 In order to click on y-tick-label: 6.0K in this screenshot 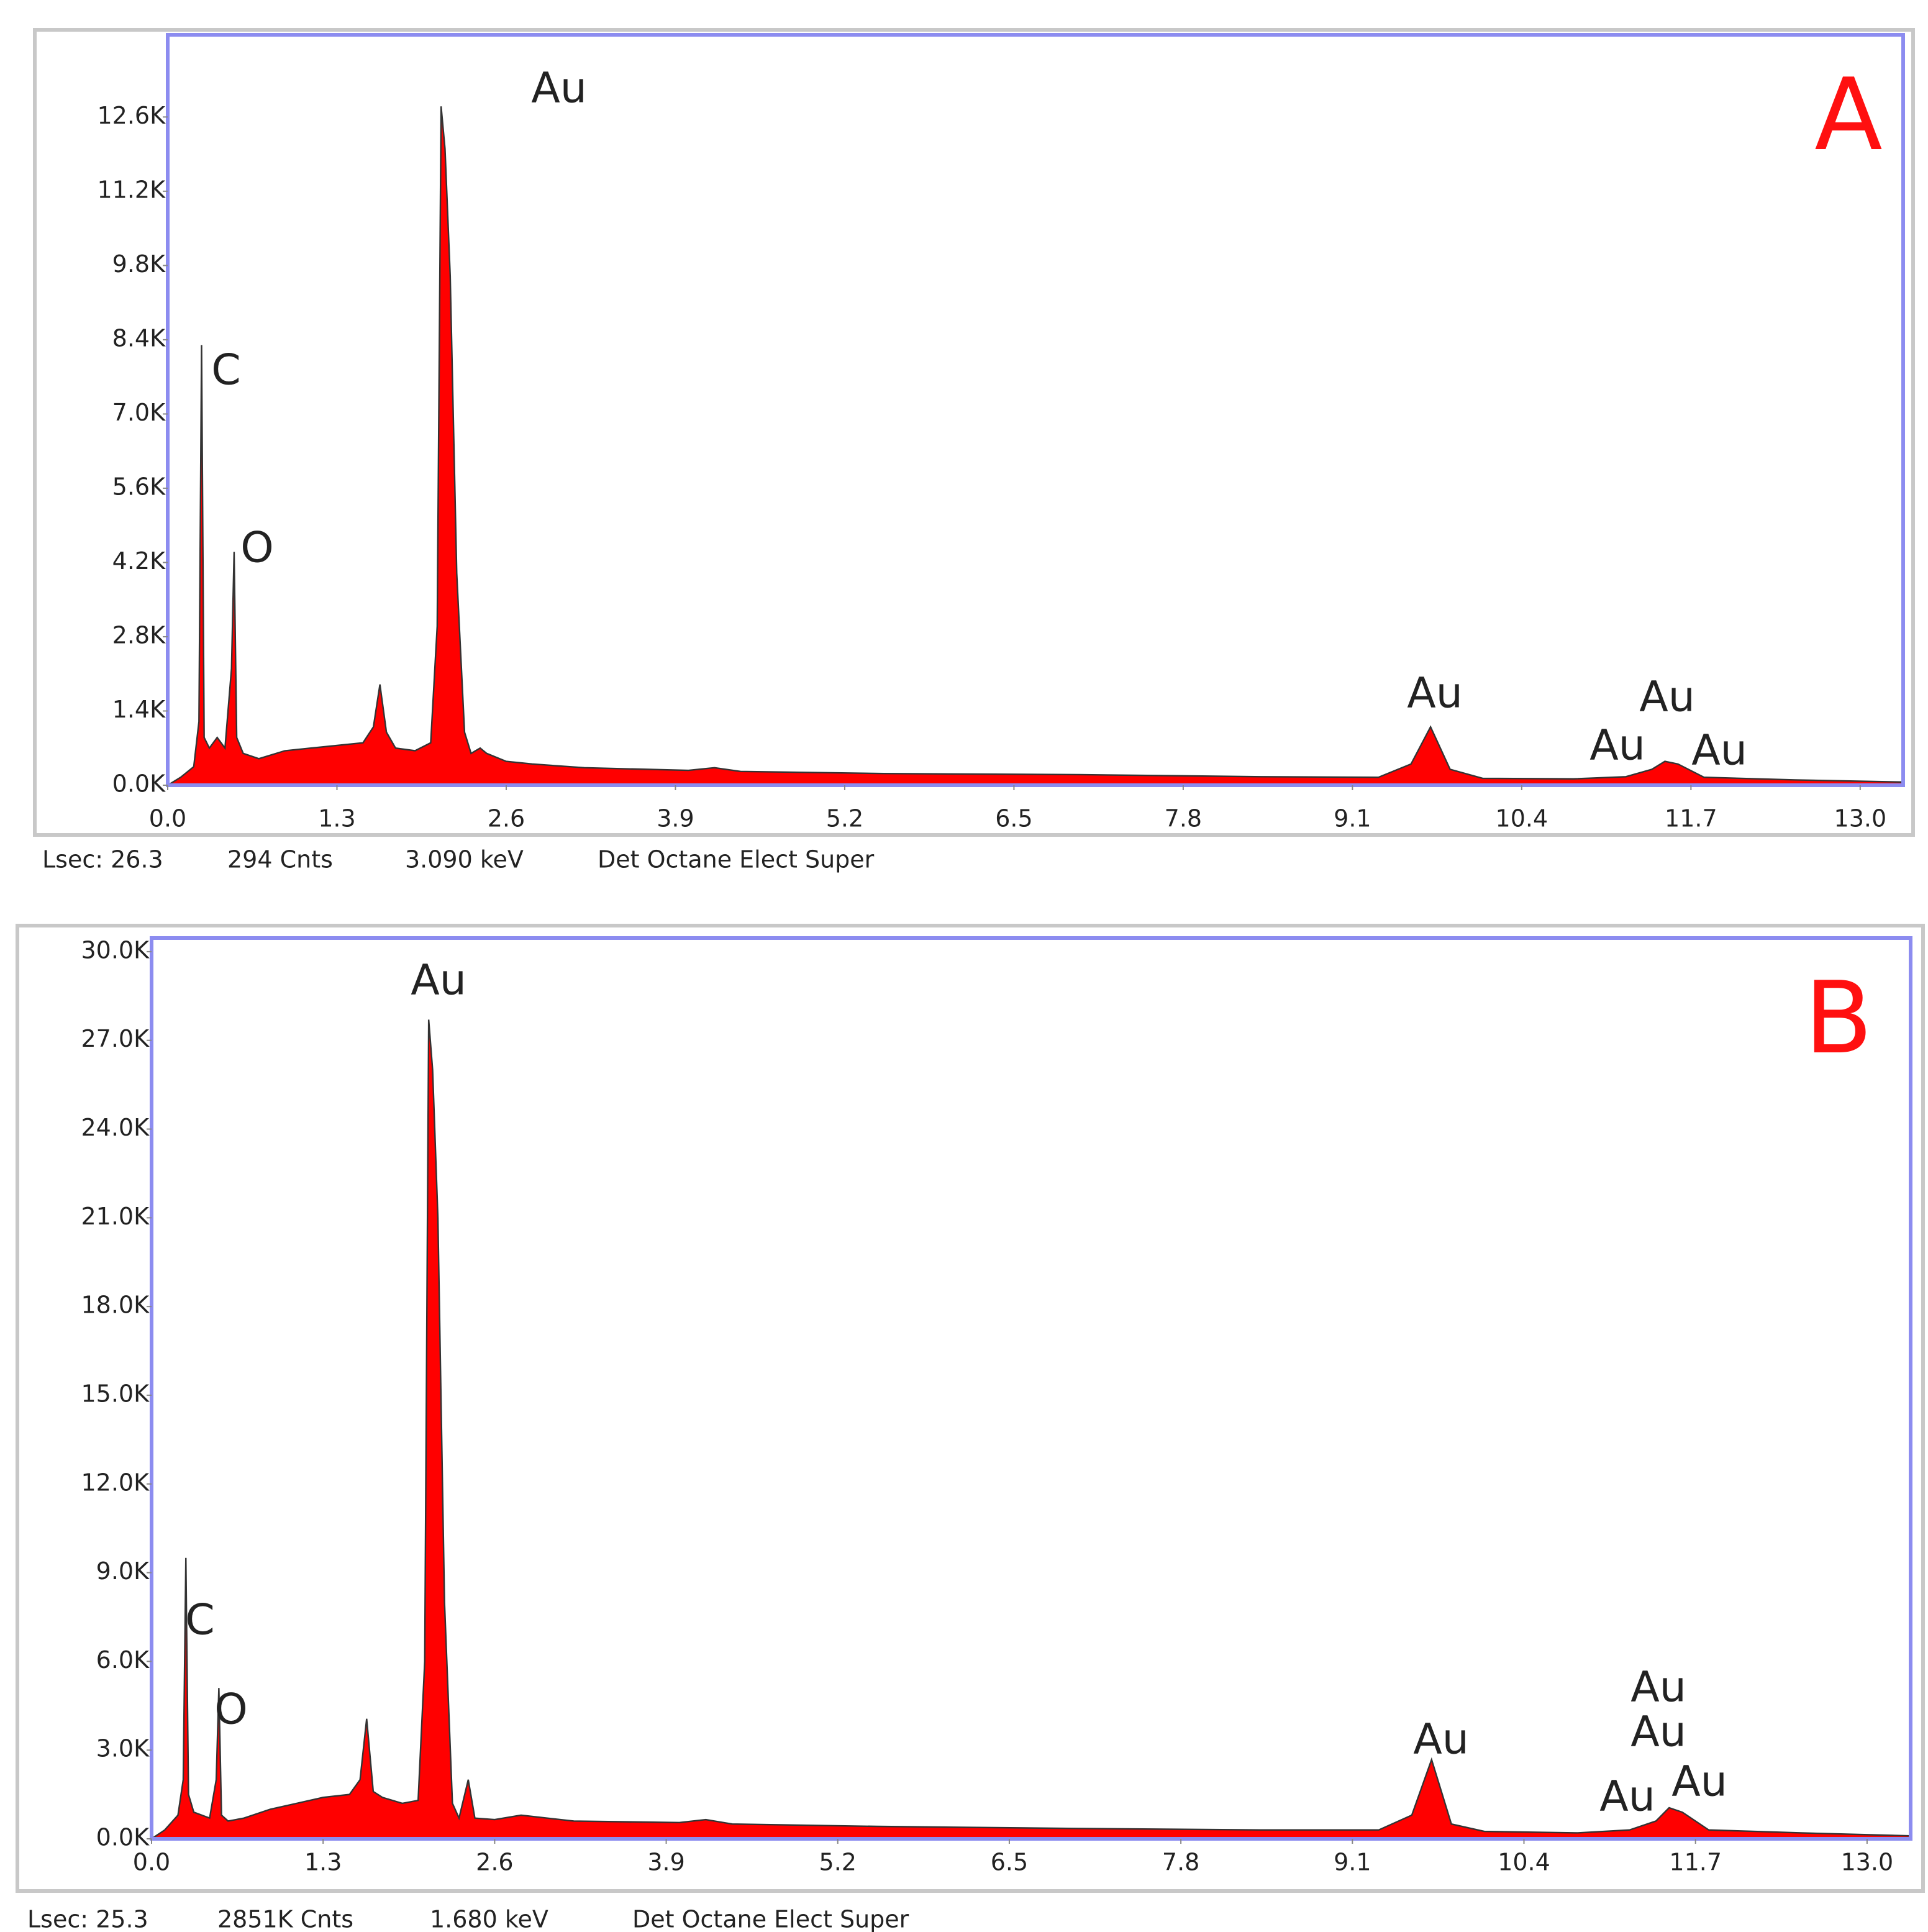, I will do `click(123, 1660)`.